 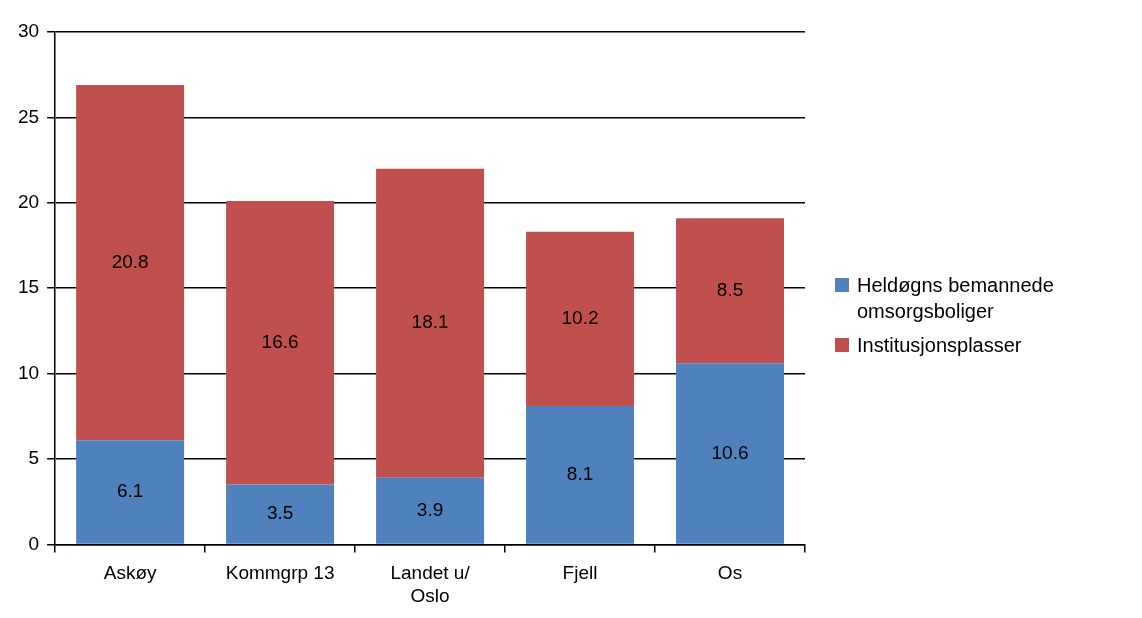 What do you see at coordinates (28, 116) in the screenshot?
I see `y-tick-label: 25` at bounding box center [28, 116].